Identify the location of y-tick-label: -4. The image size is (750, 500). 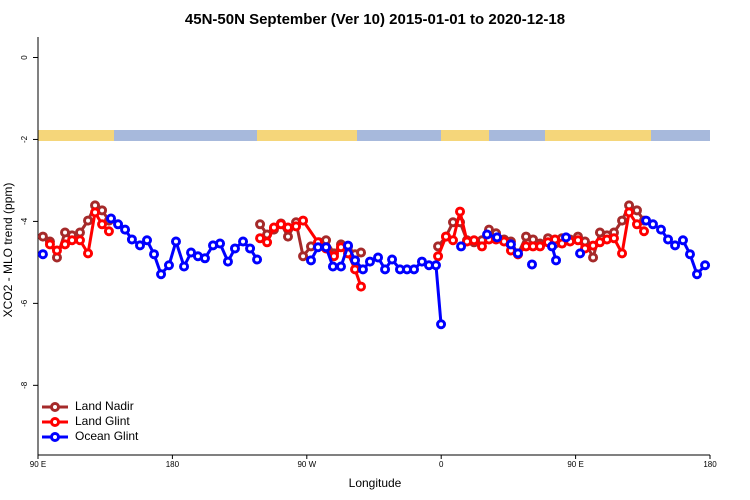
(24, 221).